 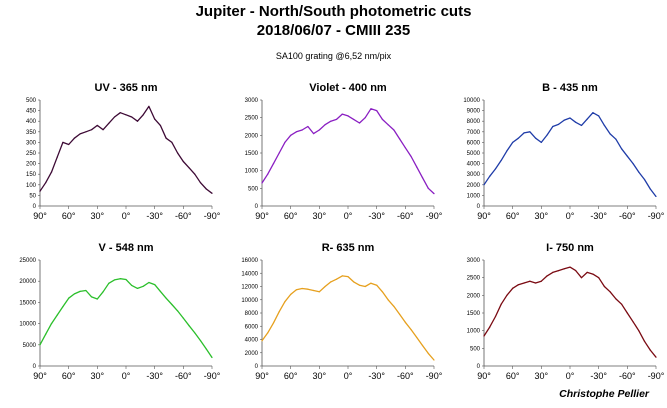 I want to click on main-title: Jupiter - North/South photometric cuts, so click(x=333, y=11).